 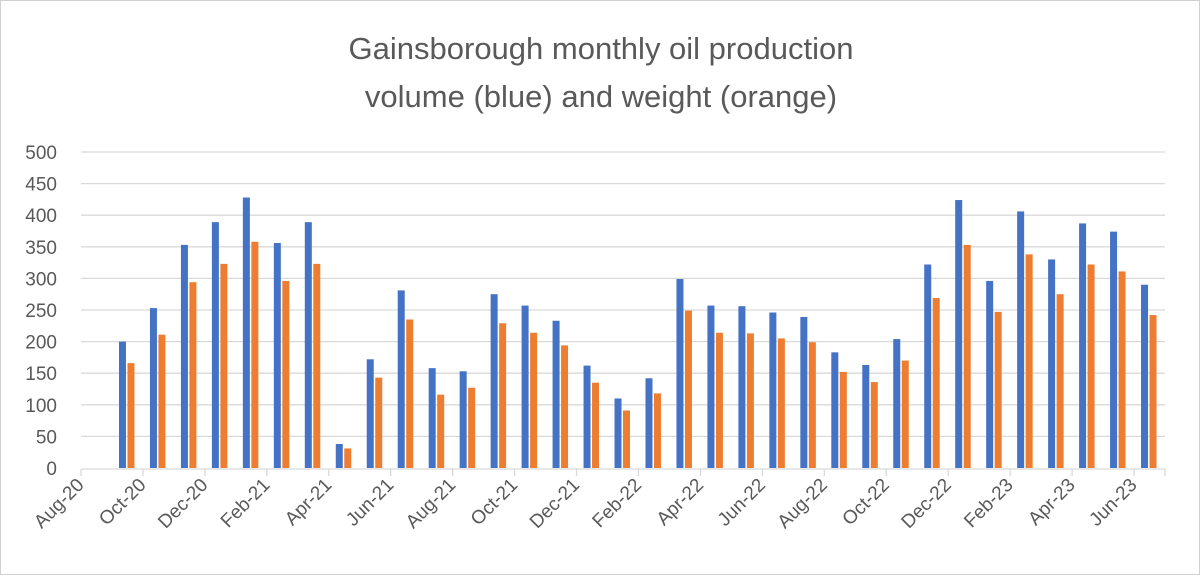 What do you see at coordinates (1051, 502) in the screenshot?
I see `x-tick-label: Apr-23` at bounding box center [1051, 502].